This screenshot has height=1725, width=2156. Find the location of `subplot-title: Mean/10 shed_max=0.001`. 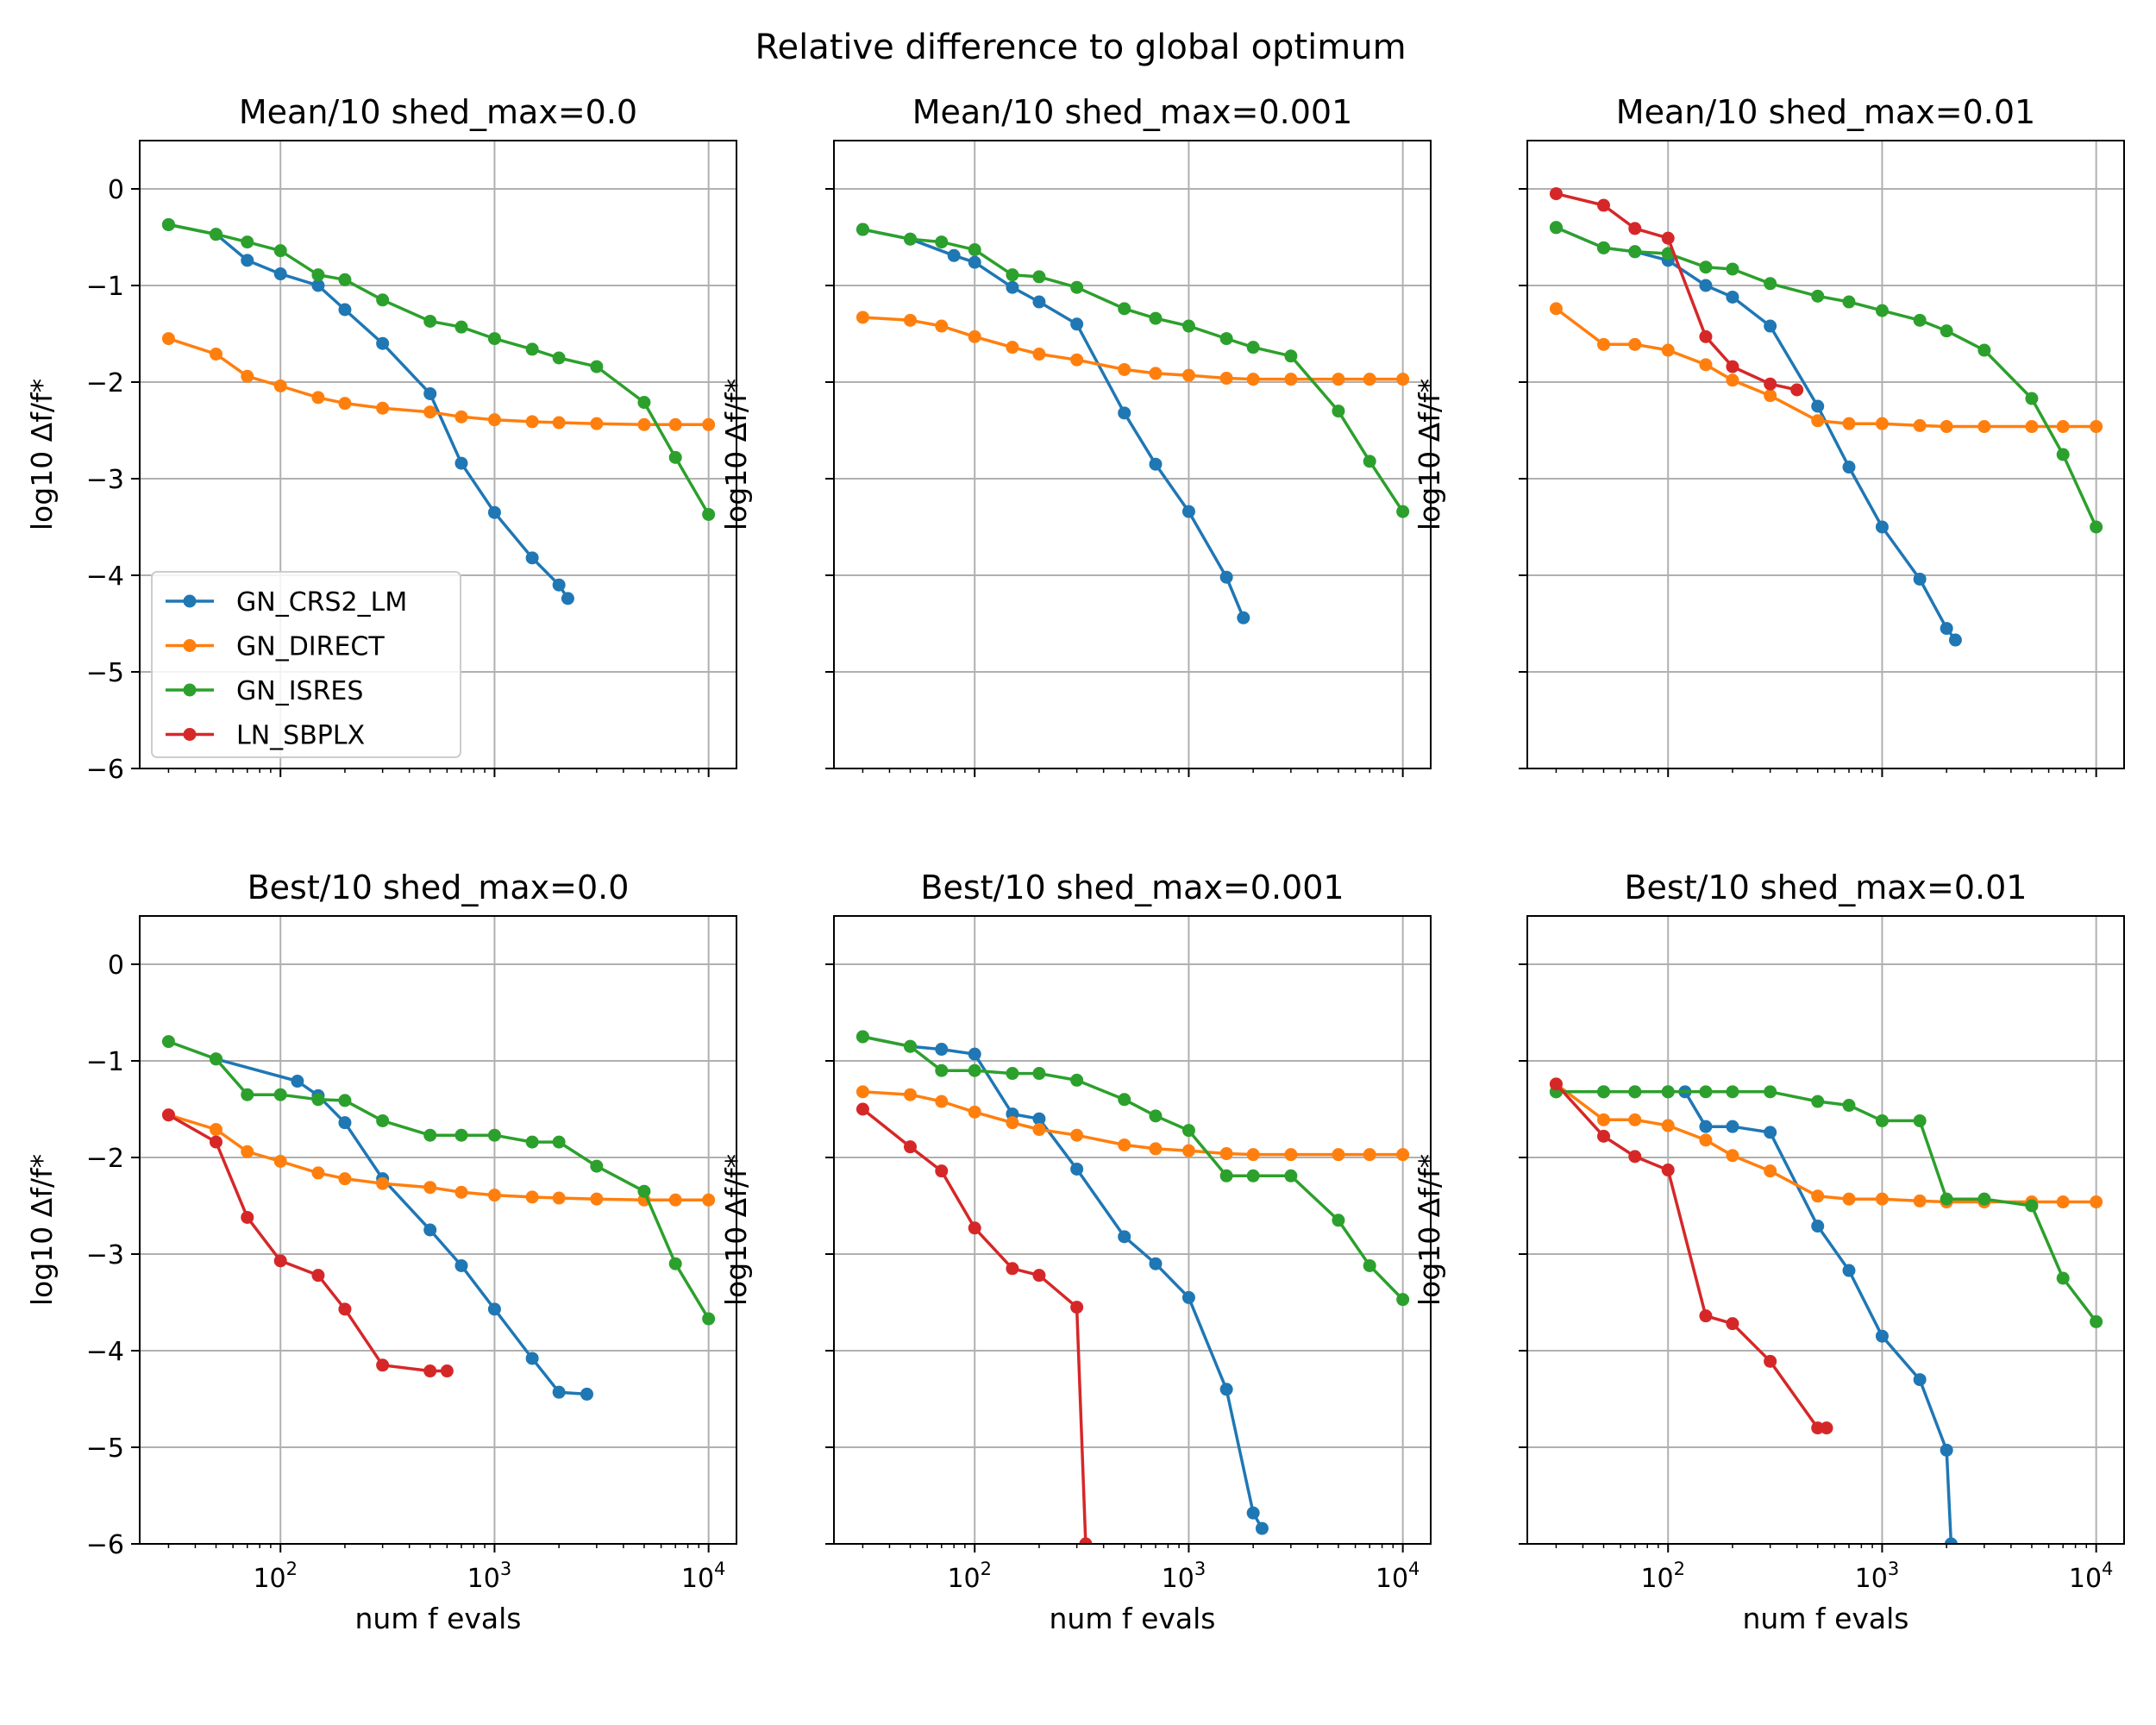

subplot-title: Mean/10 shed_max=0.001 is located at coordinates (1132, 112).